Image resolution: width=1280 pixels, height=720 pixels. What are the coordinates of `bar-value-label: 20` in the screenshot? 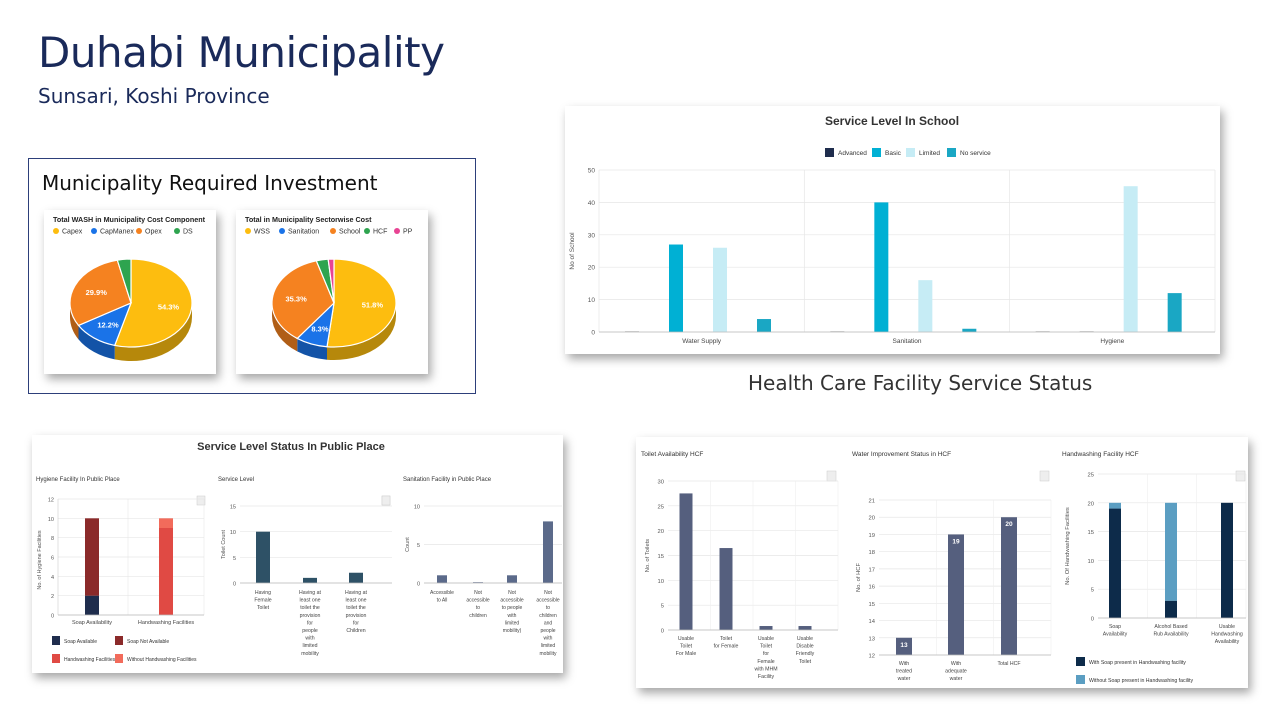 It's located at (1009, 524).